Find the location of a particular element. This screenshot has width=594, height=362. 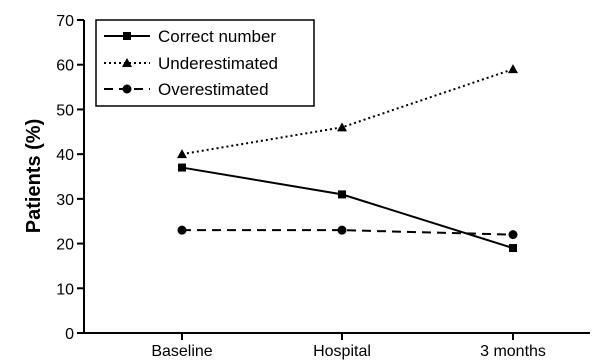

y-axis-label: Patients (%) is located at coordinates (34, 176).